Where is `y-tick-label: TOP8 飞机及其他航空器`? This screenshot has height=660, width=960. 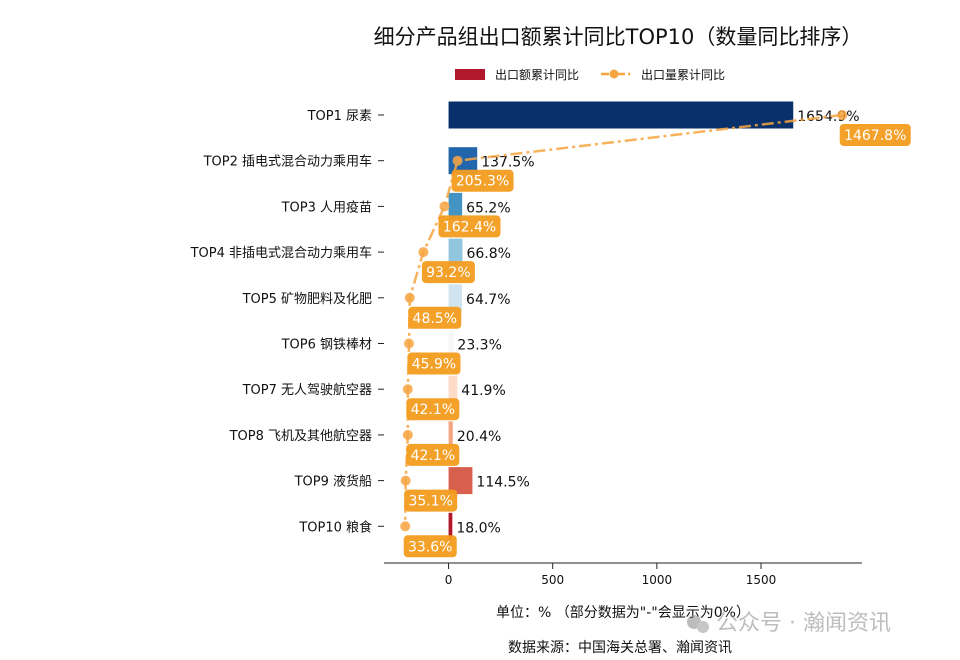 y-tick-label: TOP8 飞机及其他航空器 is located at coordinates (300, 436).